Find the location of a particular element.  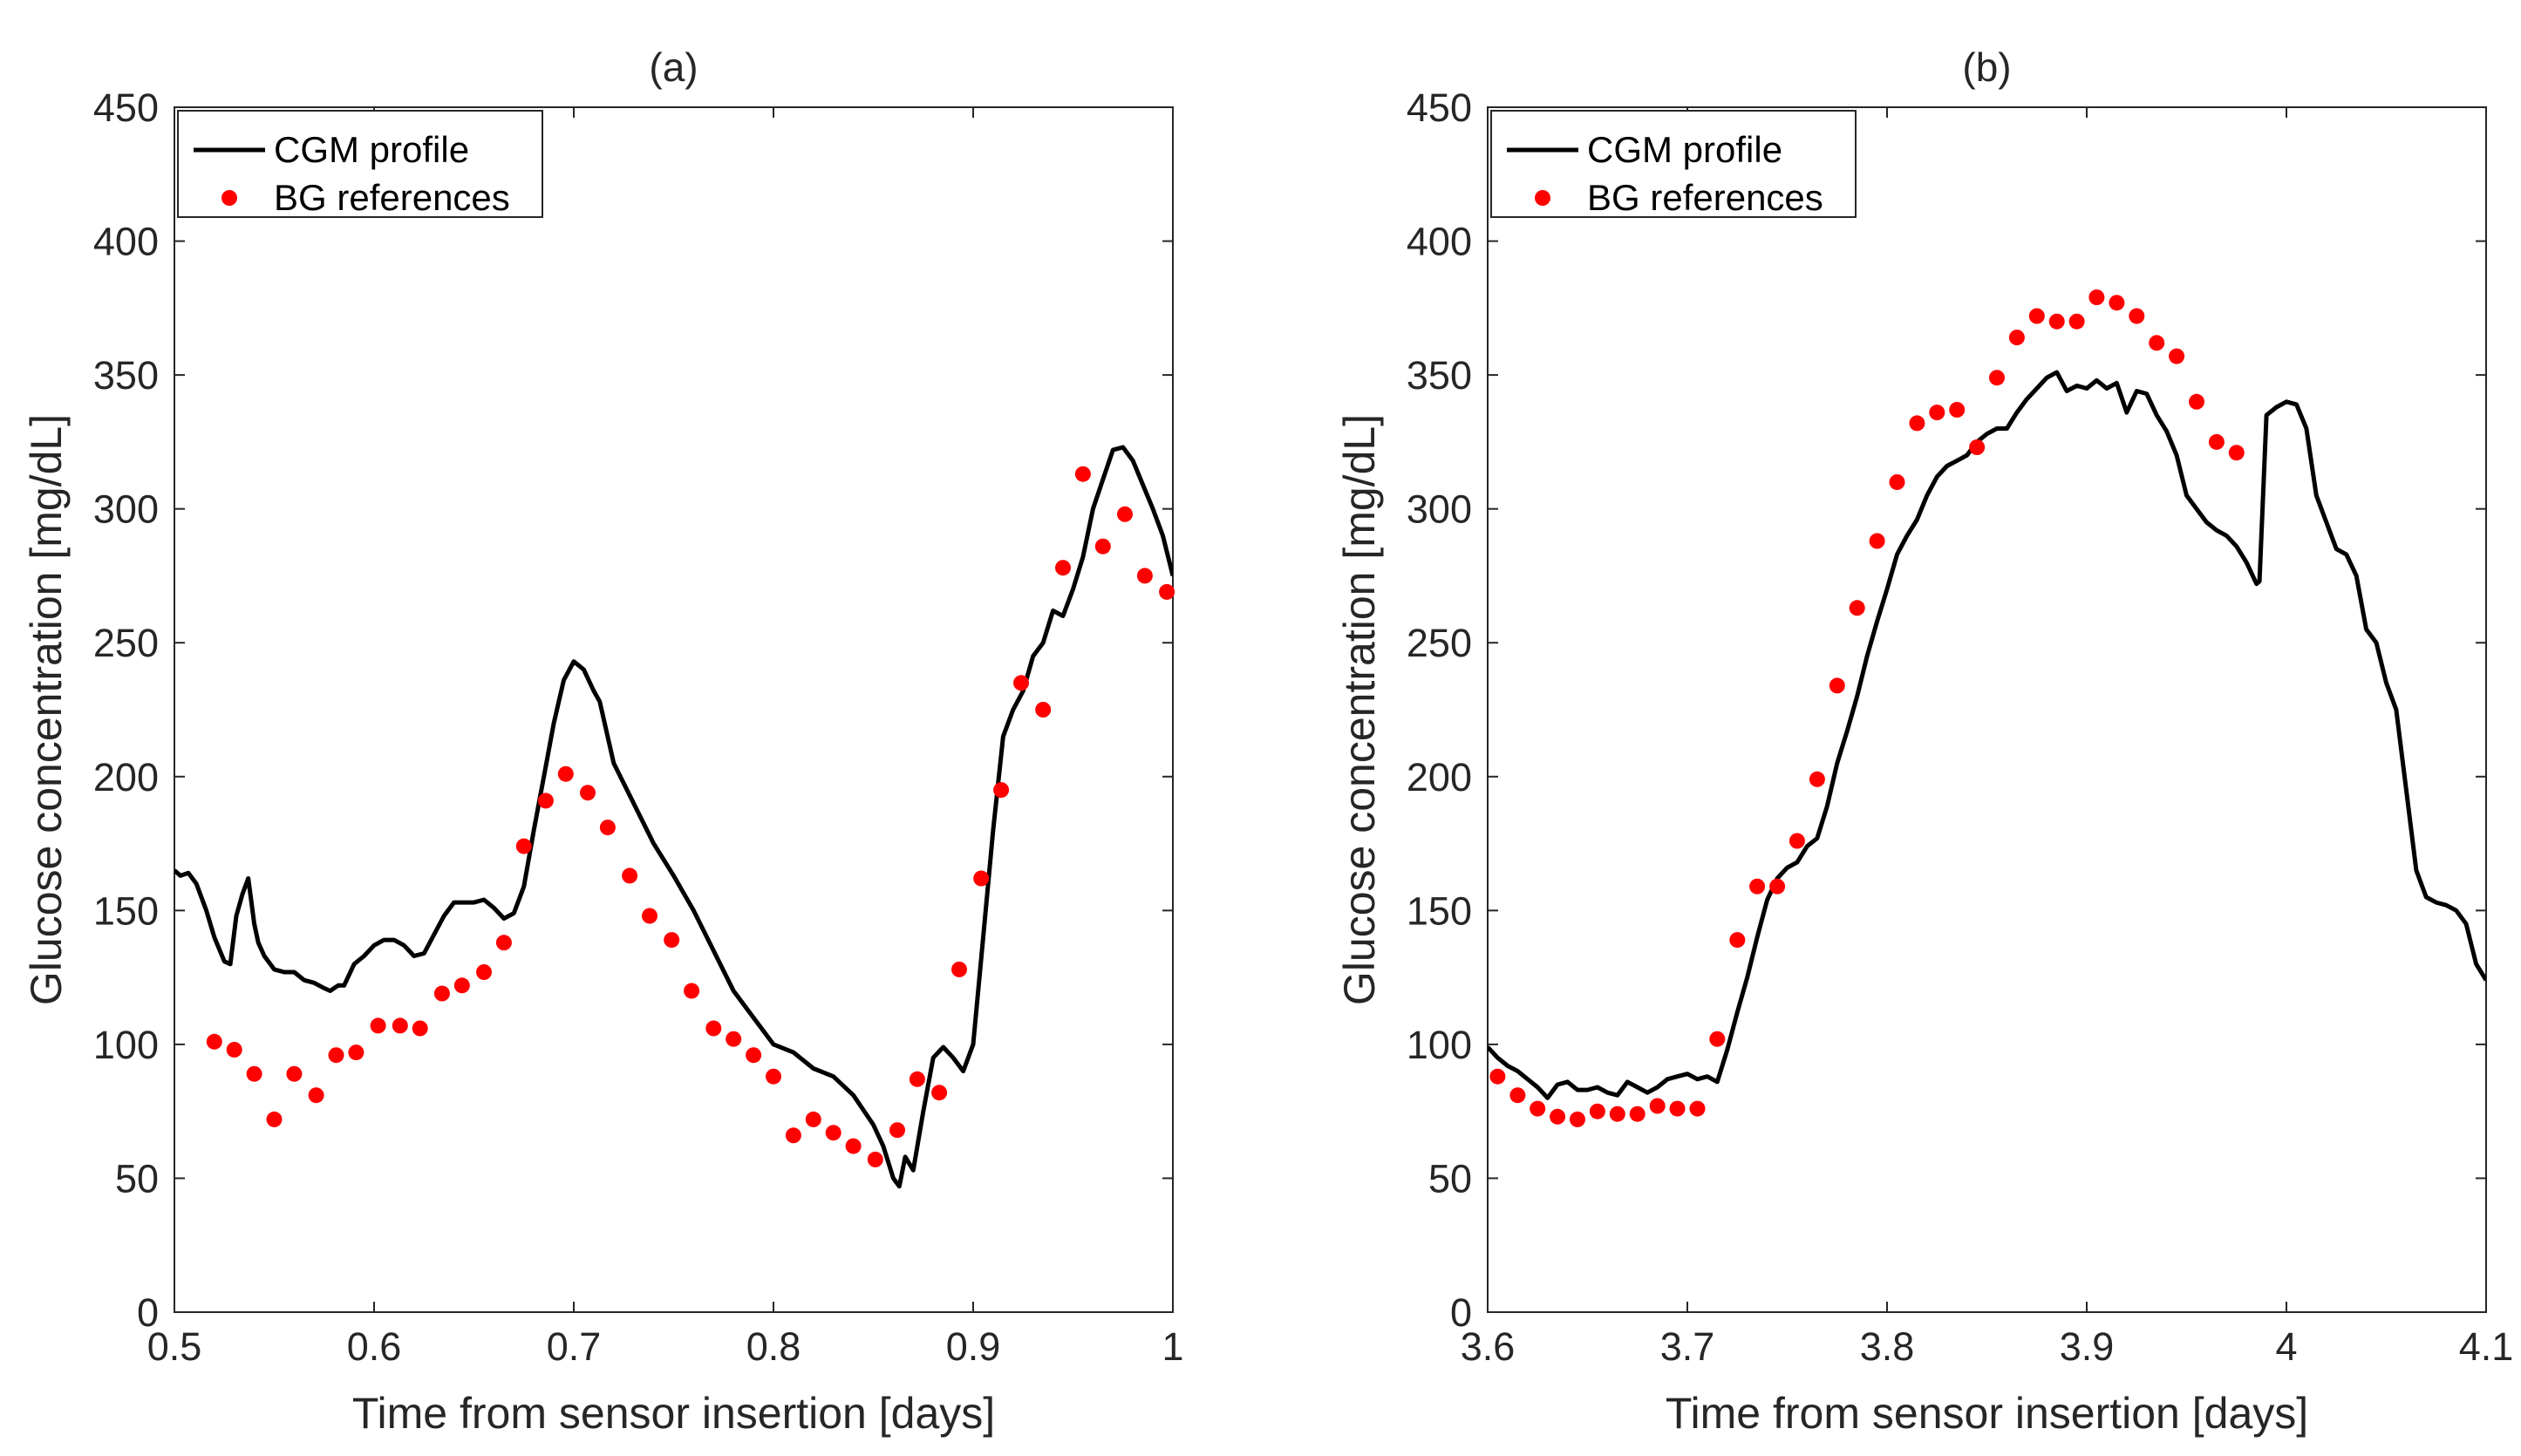

x-tick-label: 0.6 is located at coordinates (375, 1346).